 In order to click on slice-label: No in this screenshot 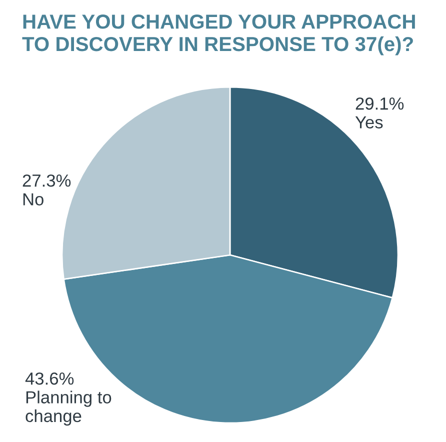, I will do `click(33, 199)`.